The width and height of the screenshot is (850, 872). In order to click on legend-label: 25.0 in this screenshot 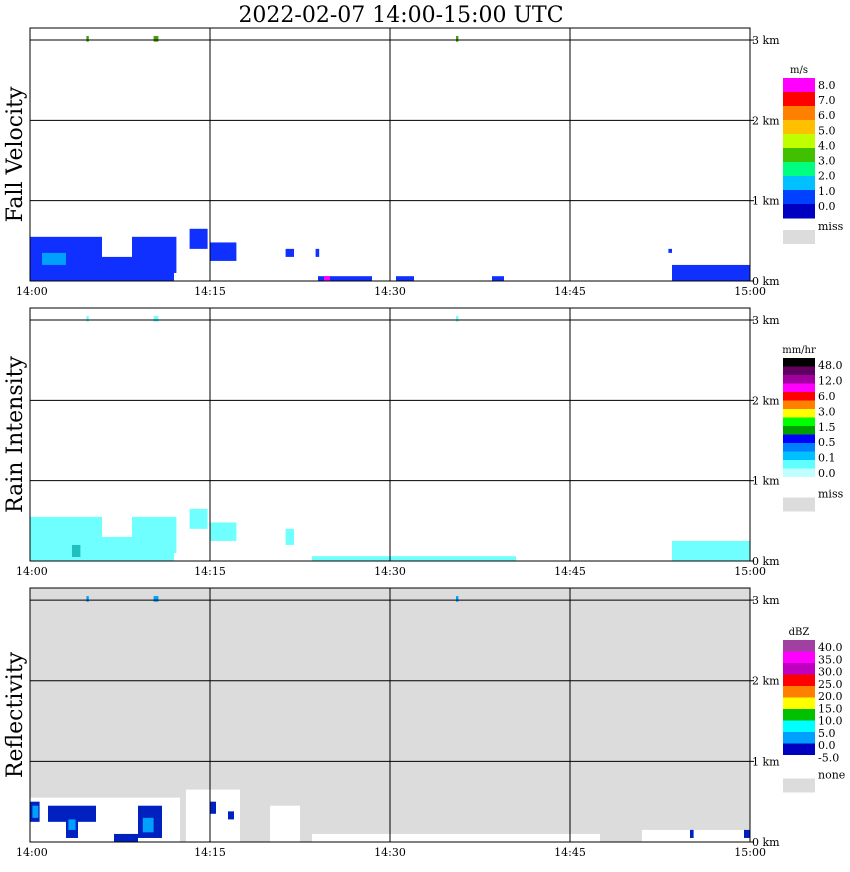, I will do `click(830, 684)`.